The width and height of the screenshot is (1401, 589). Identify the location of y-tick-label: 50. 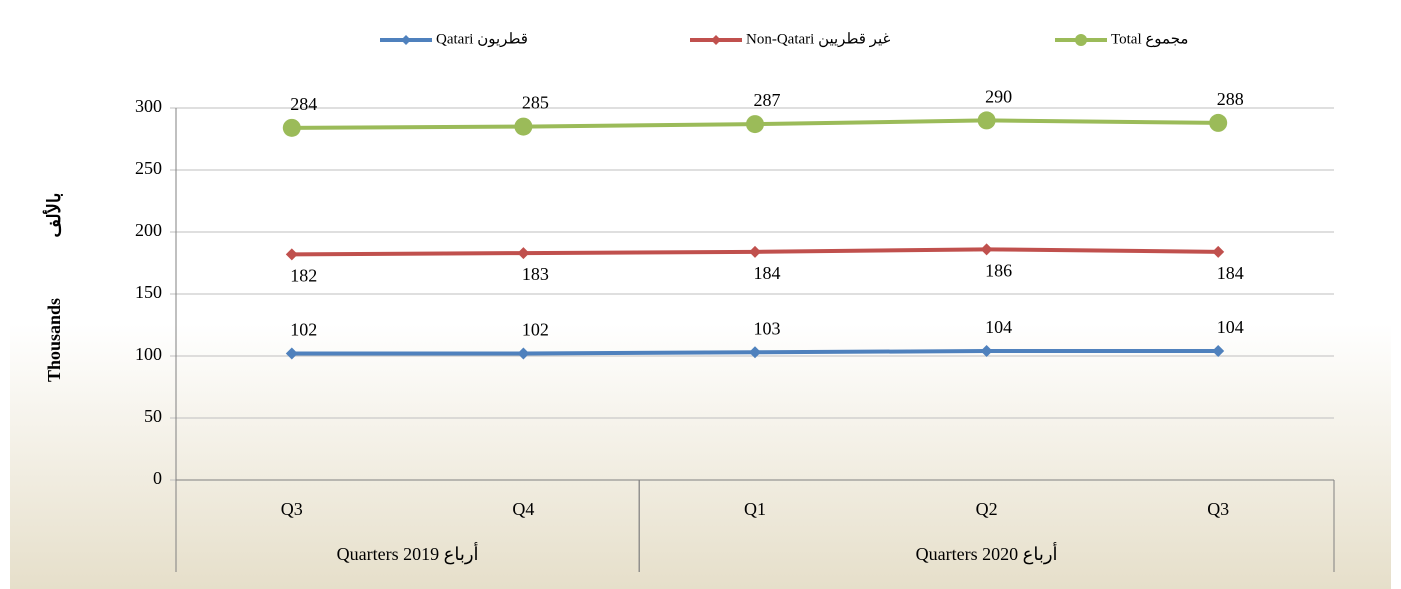
(153, 416).